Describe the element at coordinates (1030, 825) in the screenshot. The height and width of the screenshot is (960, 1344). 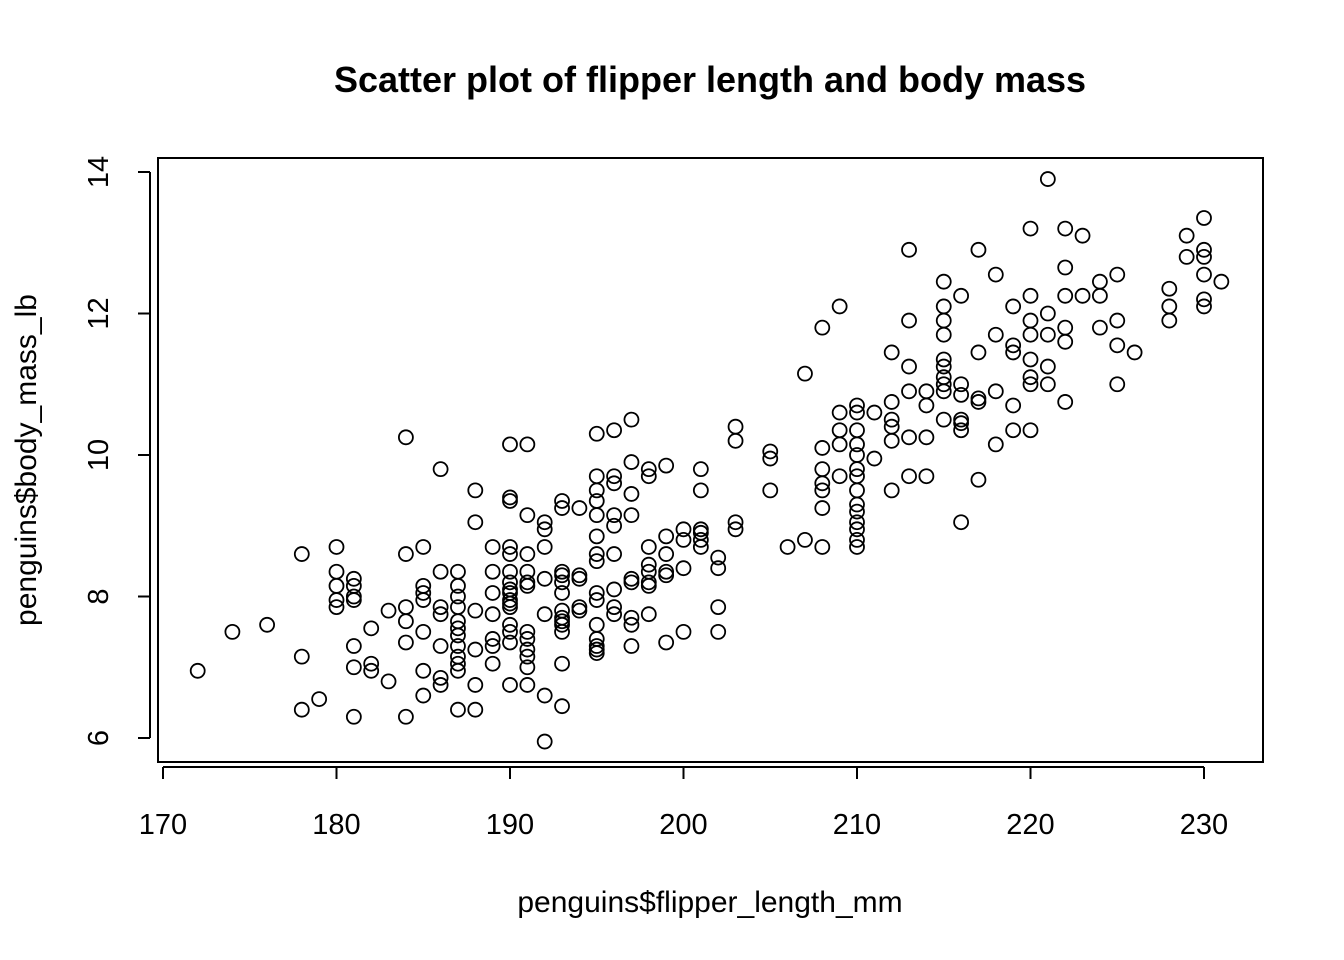
I see `x-tick-label: 220` at that location.